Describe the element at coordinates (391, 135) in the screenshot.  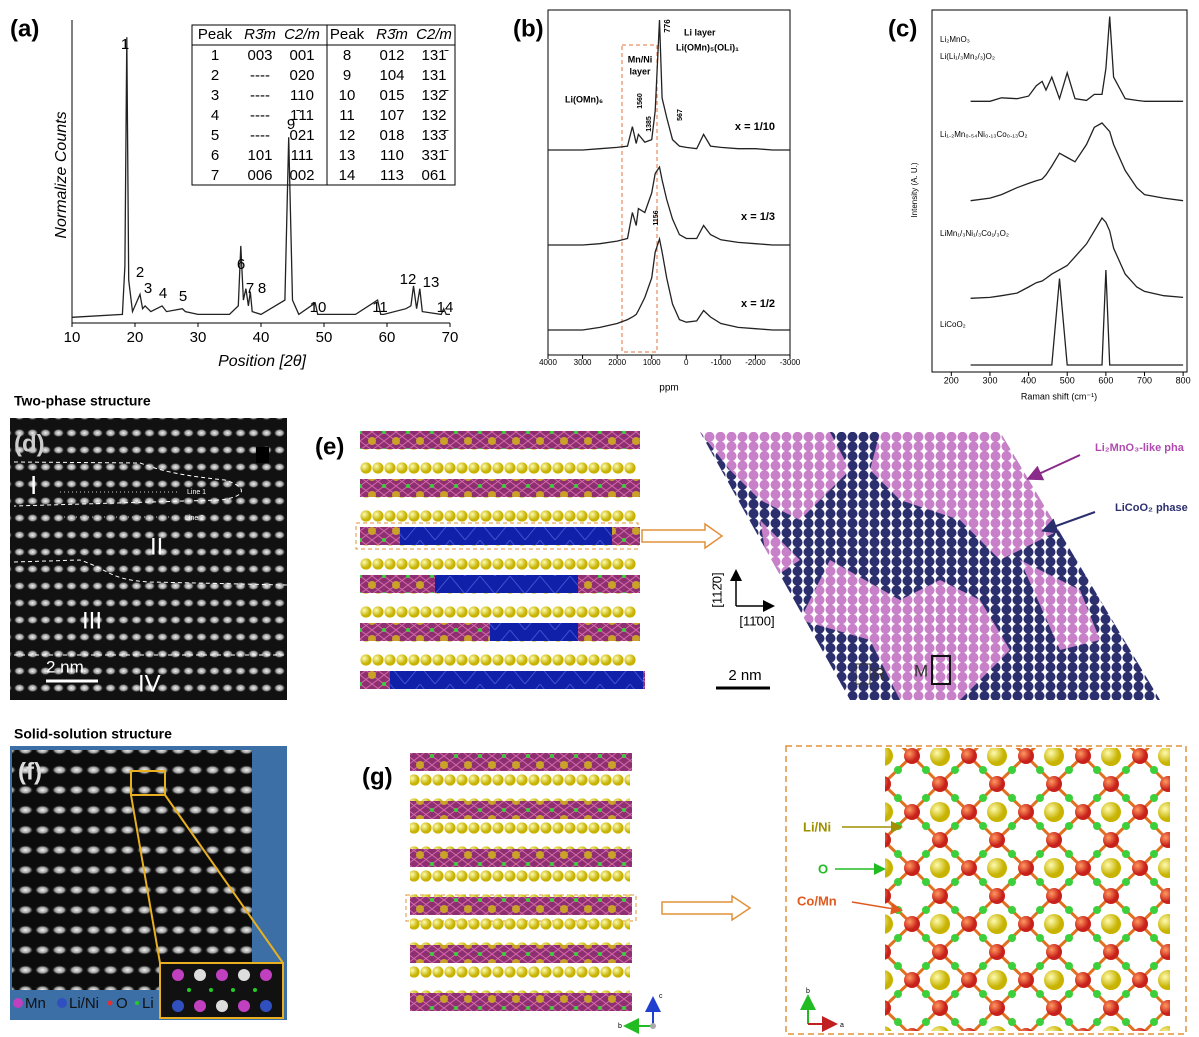
I see `table-cell: 018` at that location.